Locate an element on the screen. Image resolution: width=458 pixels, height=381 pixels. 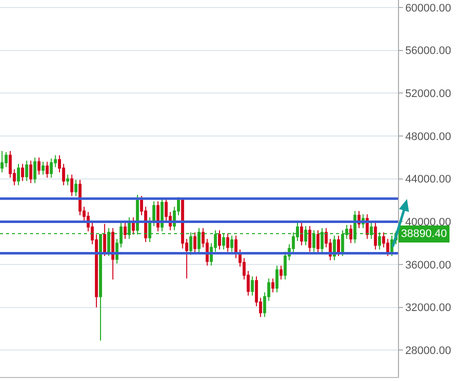
y-tick-label: 60000.00 is located at coordinates (428, 8).